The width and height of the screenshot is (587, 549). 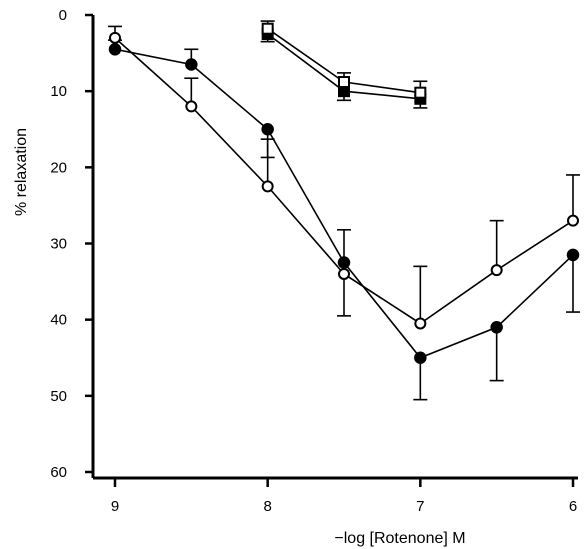 What do you see at coordinates (21, 172) in the screenshot?
I see `y-axis-label: % relaxation` at bounding box center [21, 172].